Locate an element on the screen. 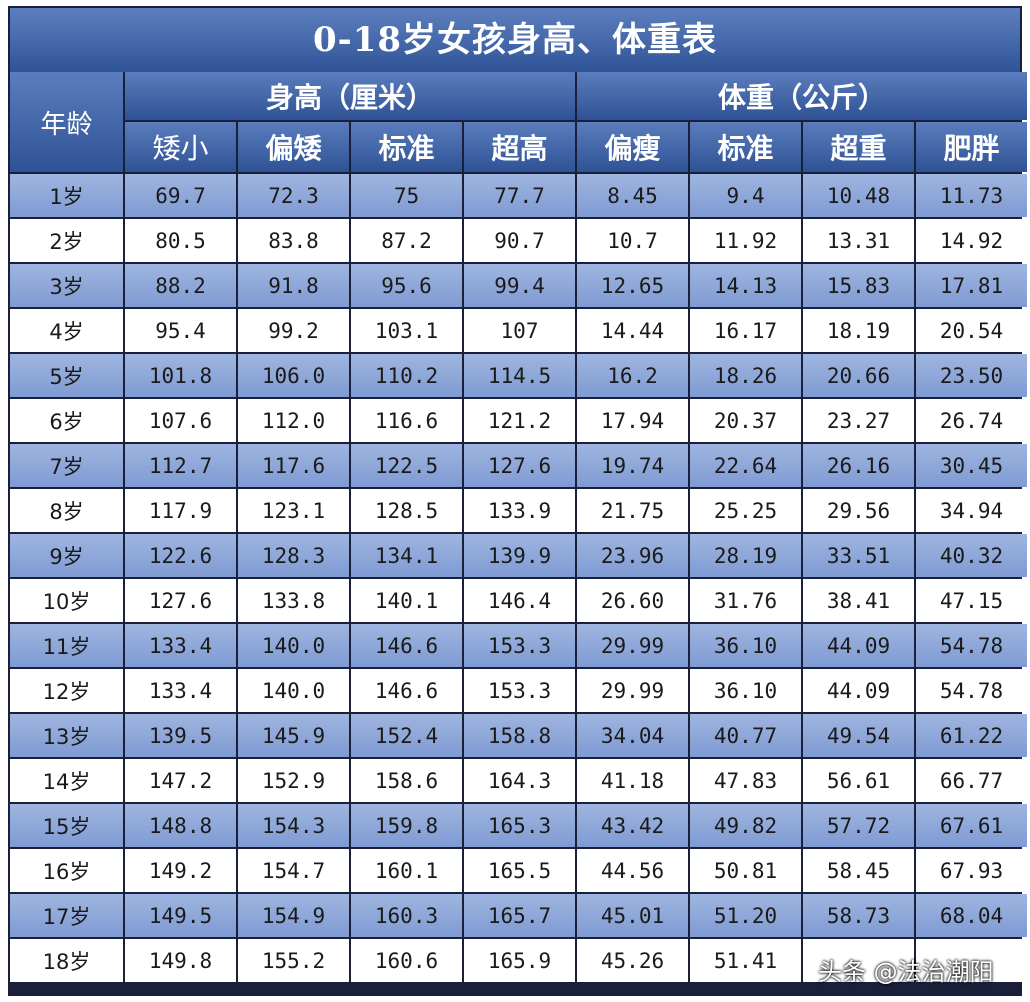 This screenshot has width=1030, height=1002. table-cell: 68.04 is located at coordinates (971, 915).